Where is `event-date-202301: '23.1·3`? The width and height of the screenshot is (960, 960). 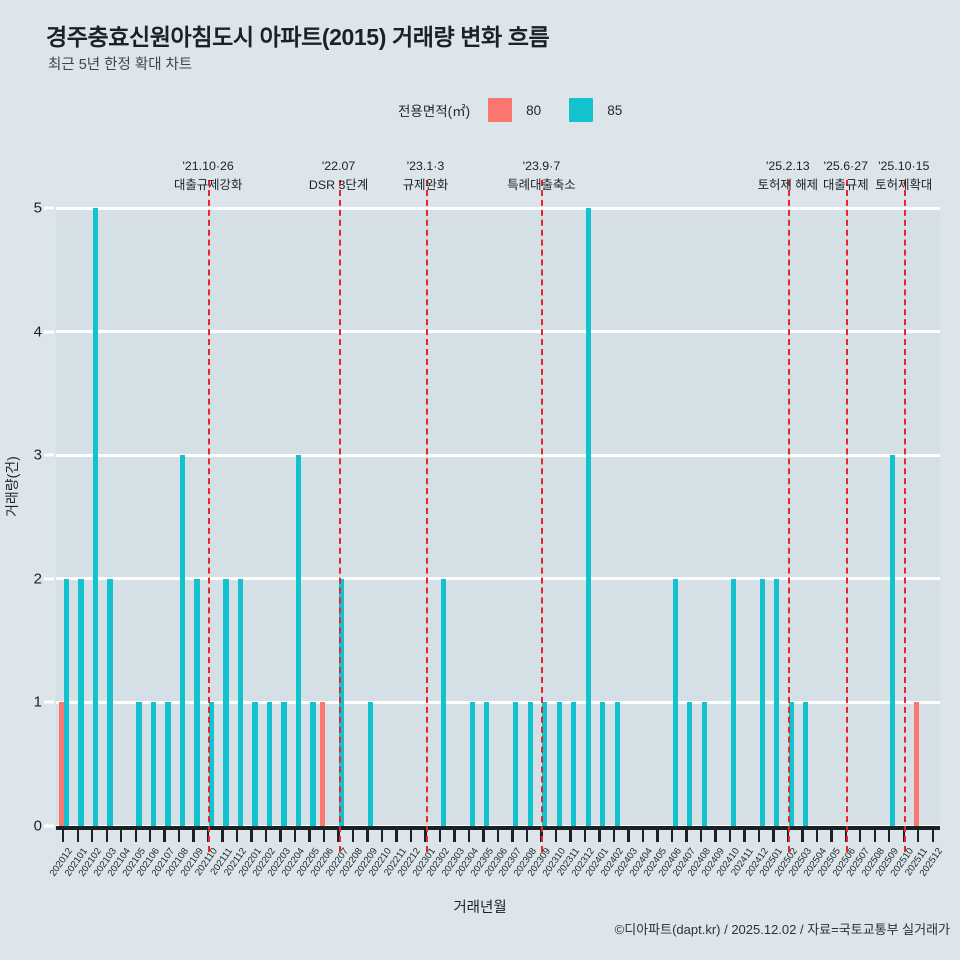
event-date-202301: '23.1·3 is located at coordinates (425, 166).